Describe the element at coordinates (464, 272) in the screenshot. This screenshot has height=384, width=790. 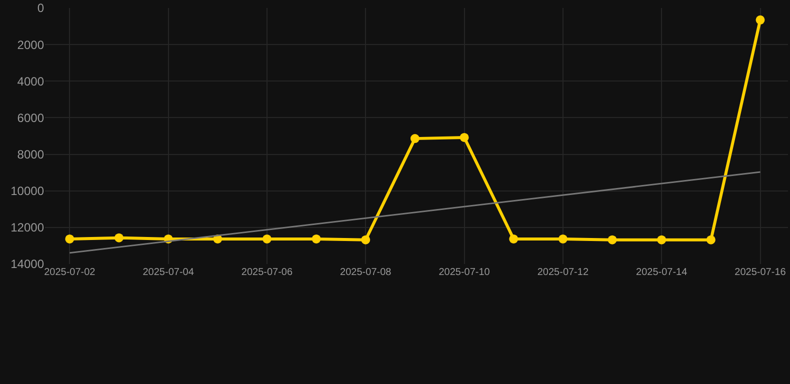
I see `x-tick-label: 2025-07-10` at that location.